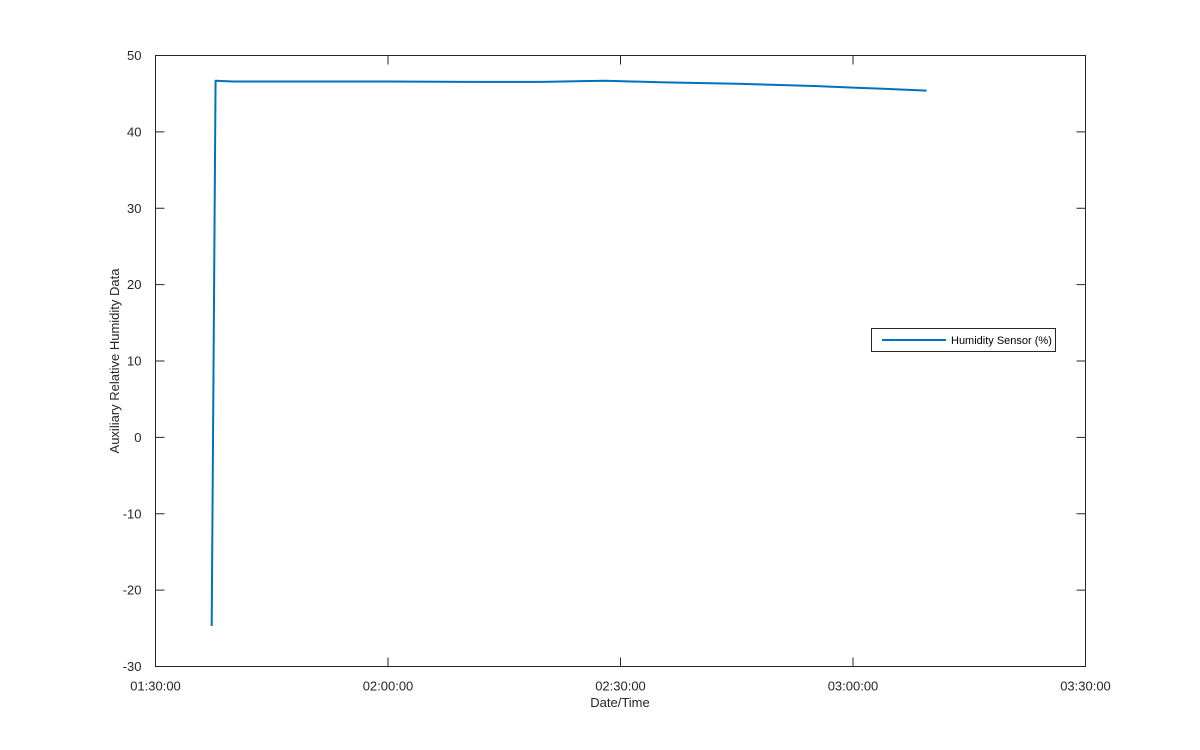 Image resolution: width=1200 pixels, height=750 pixels. Describe the element at coordinates (1001, 341) in the screenshot. I see `legend-entry-humidity-sensor: Humidity Sensor (%)` at that location.